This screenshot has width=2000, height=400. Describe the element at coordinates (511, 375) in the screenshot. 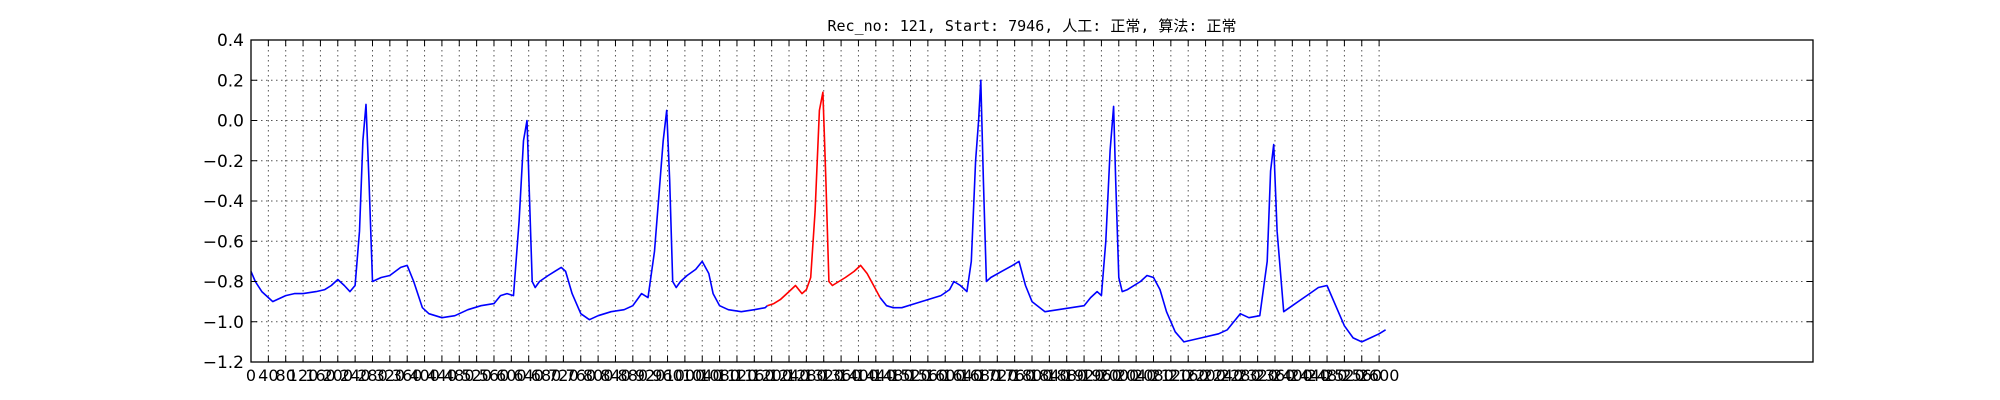

I see `x-tick-label: 600` at that location.